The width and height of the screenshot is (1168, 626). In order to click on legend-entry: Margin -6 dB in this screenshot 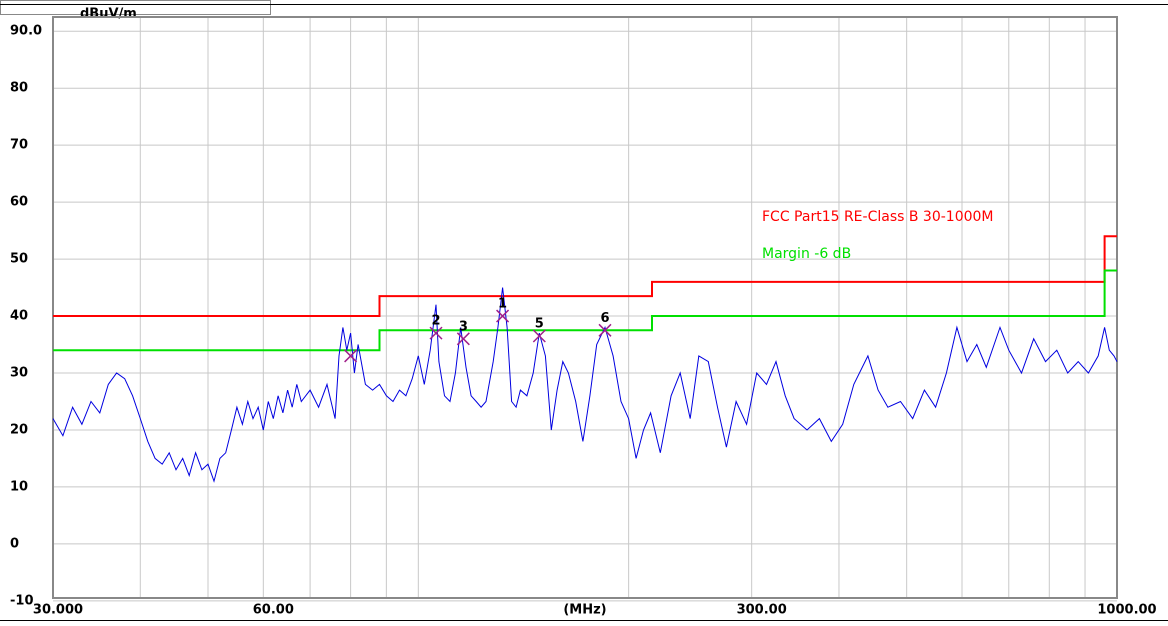, I will do `click(806, 254)`.